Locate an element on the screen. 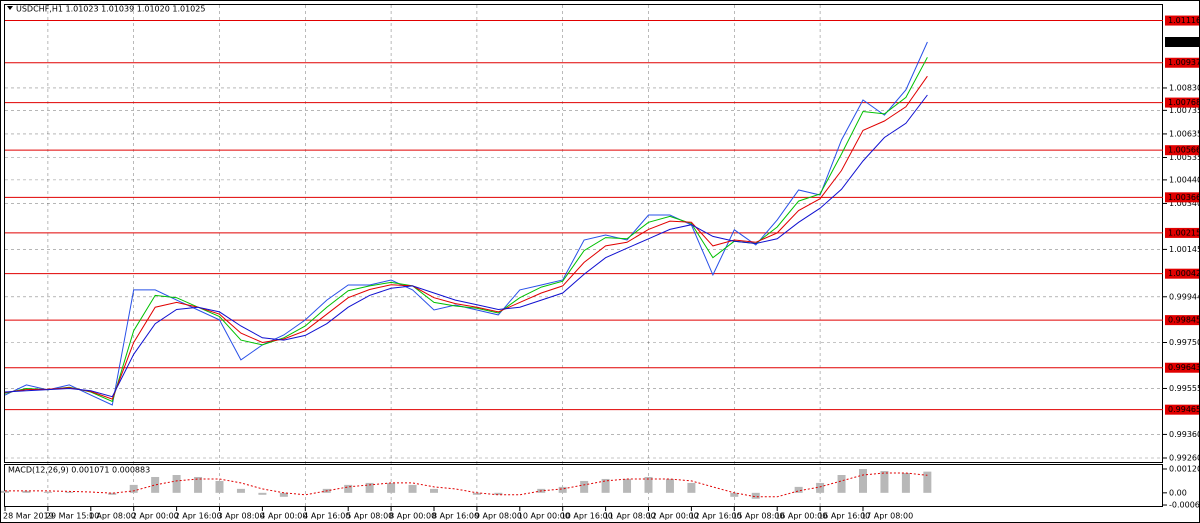  series-line is located at coordinates (466, 485).